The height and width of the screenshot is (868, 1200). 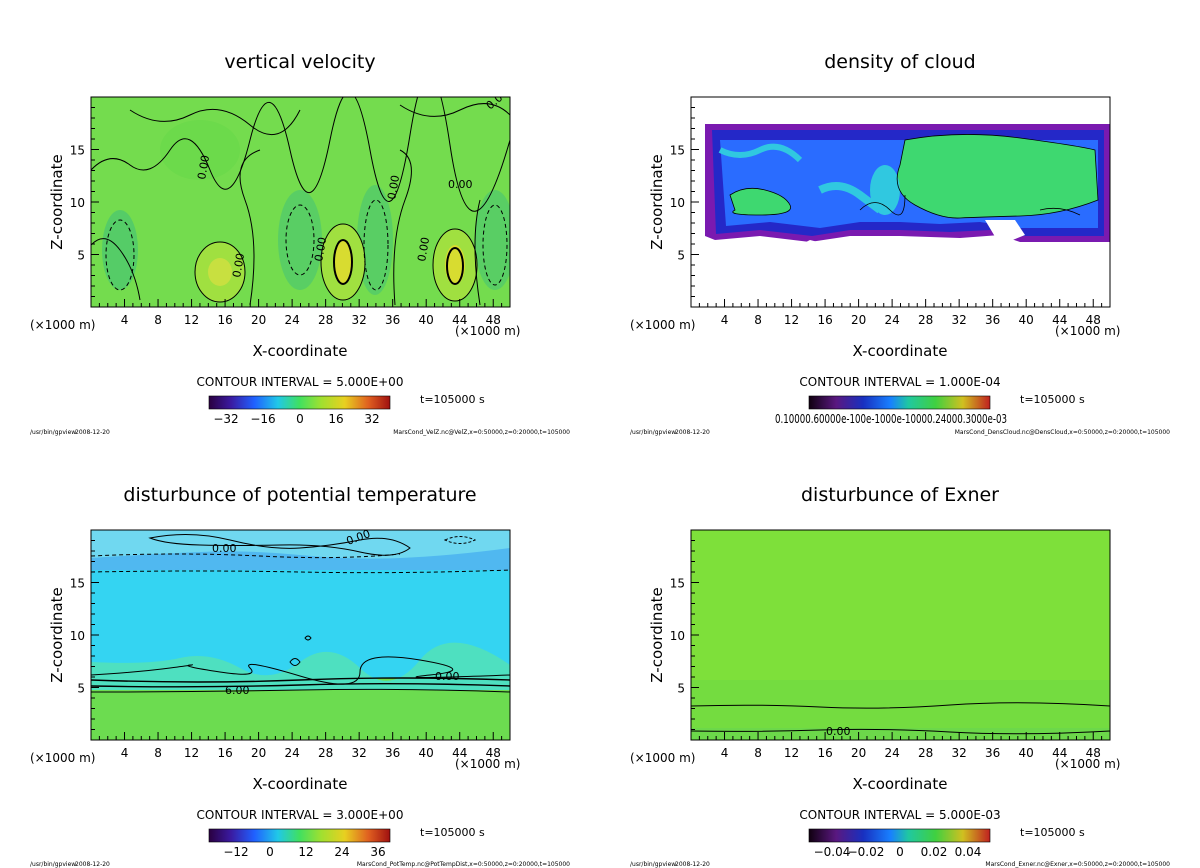 I want to click on plot-area: 0.00 0.00 0.00 6.00, so click(x=300, y=635).